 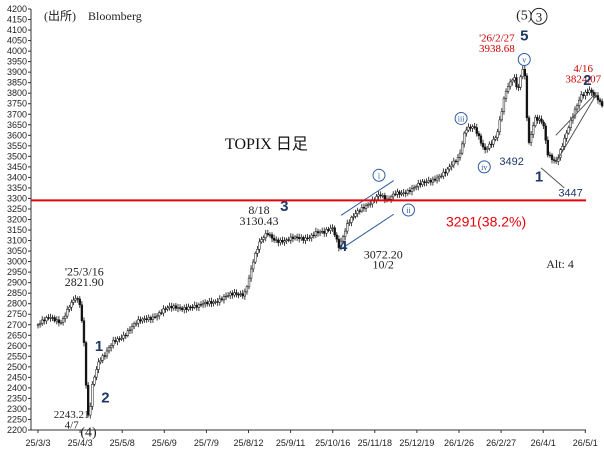 I want to click on x-tick-label: 25/8/12, so click(x=248, y=443).